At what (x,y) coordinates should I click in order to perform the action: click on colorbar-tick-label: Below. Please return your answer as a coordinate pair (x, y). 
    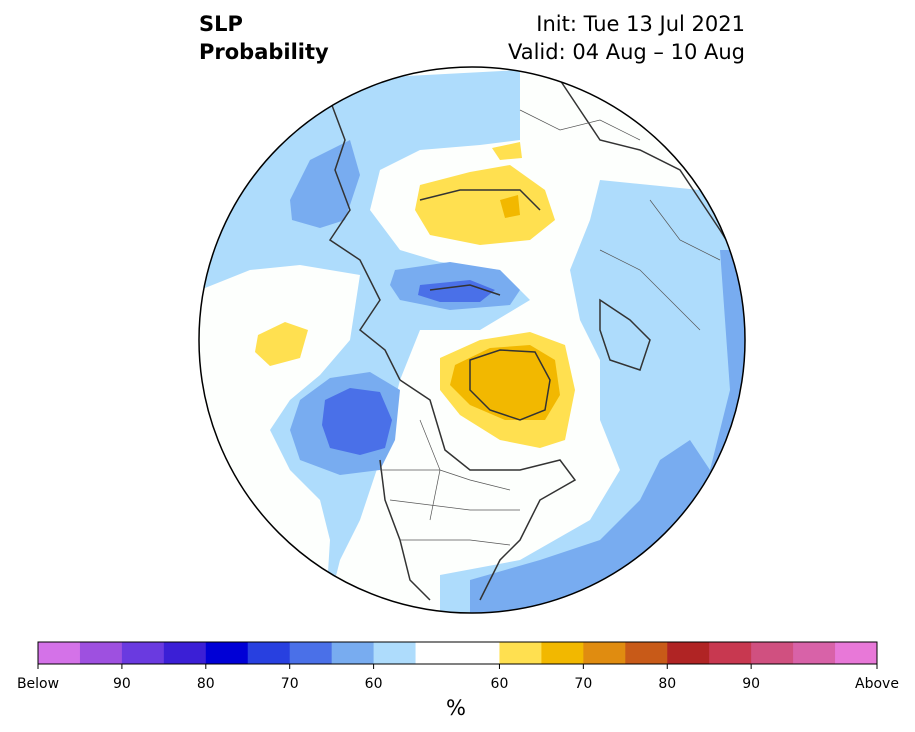
    Looking at the image, I should click on (38, 684).